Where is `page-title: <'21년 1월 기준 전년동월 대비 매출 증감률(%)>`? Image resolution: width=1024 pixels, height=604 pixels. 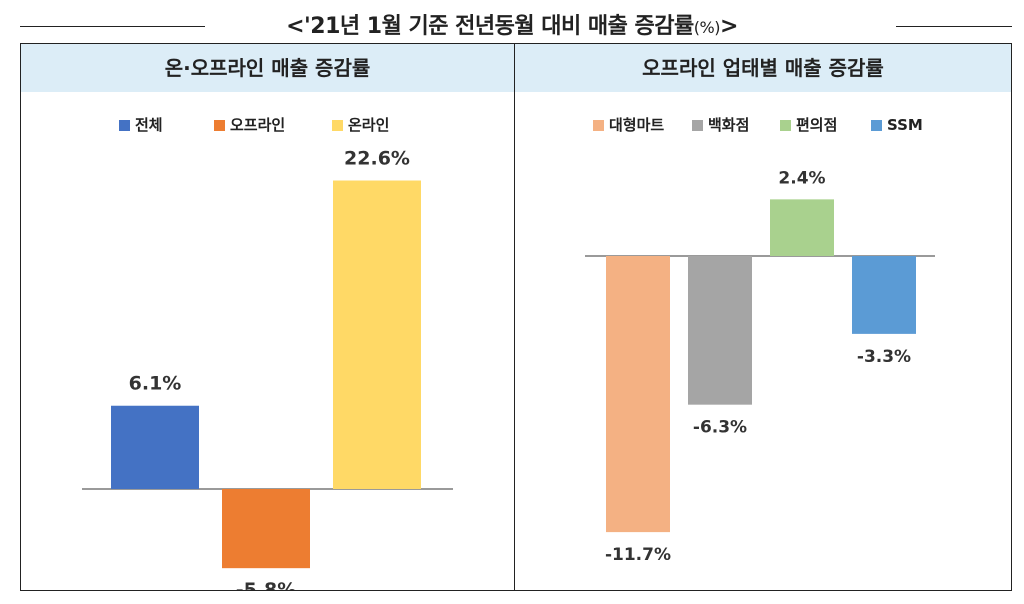 page-title: <'21년 1월 기준 전년동월 대비 매출 증감률(%)> is located at coordinates (512, 24).